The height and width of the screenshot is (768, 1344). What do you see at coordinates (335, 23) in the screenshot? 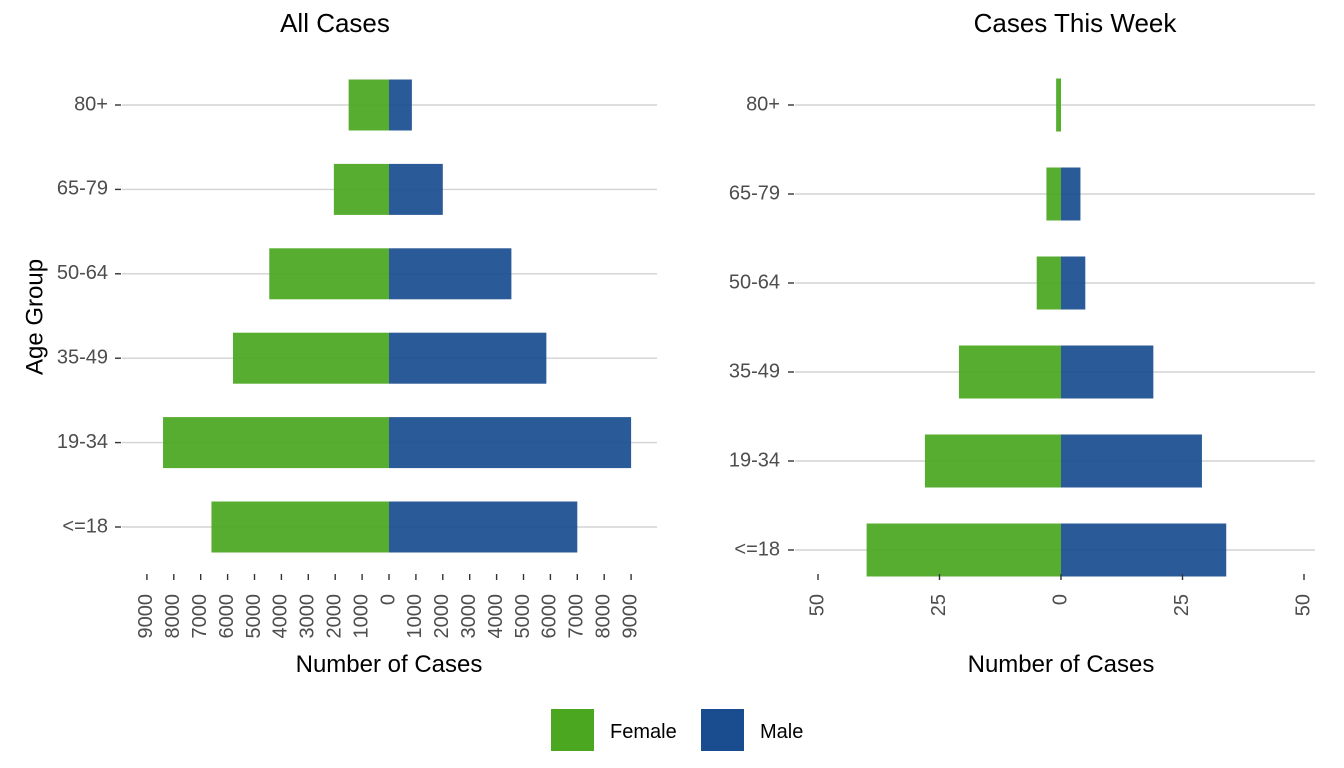
I see `chart-title: All Cases` at bounding box center [335, 23].